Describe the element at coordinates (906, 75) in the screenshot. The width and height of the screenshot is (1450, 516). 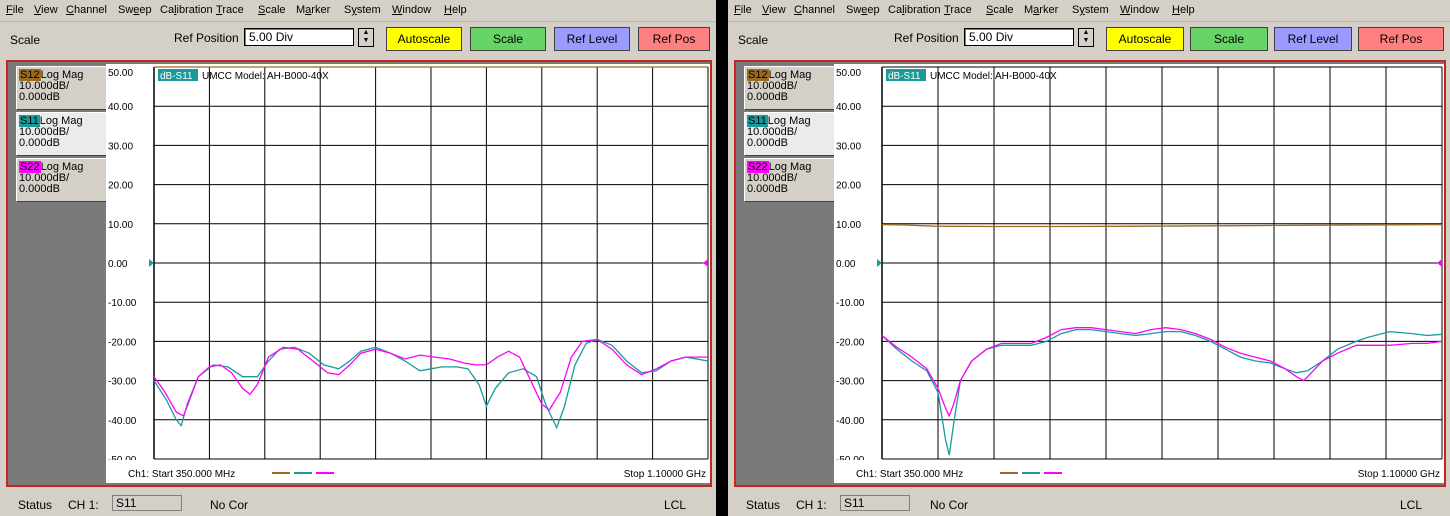
I see `title-trace-tag` at that location.